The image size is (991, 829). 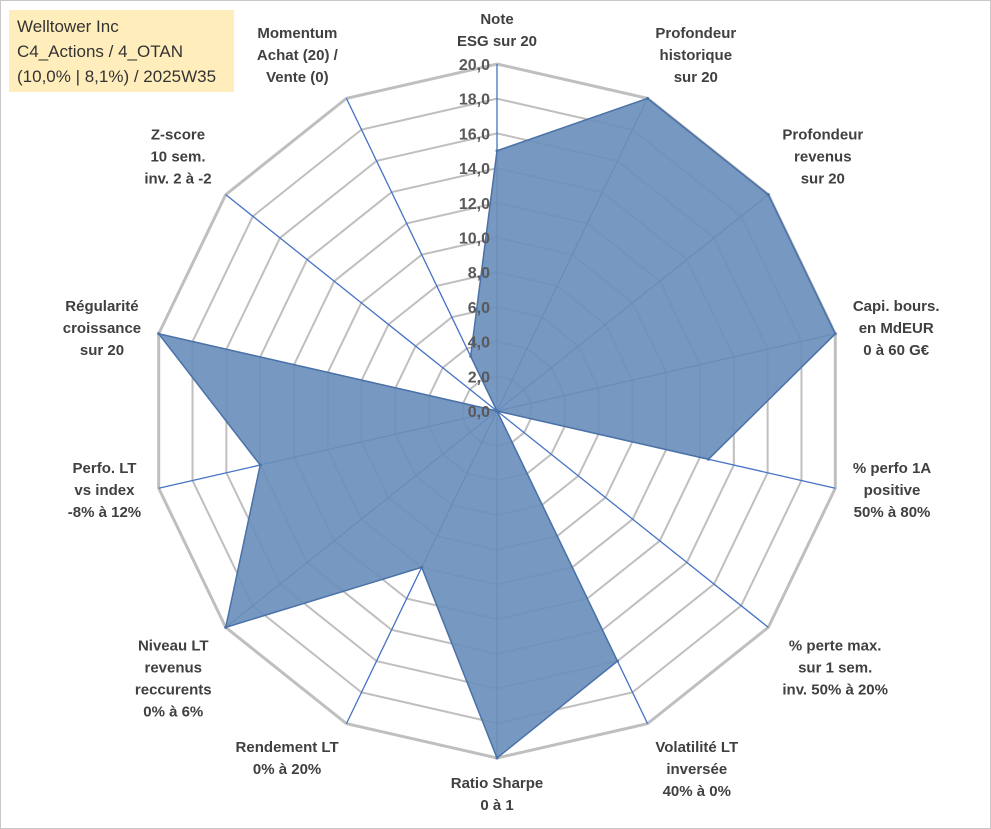 I want to click on axis-label-4: % perfo 1A positive 50% à 80%, so click(x=892, y=490).